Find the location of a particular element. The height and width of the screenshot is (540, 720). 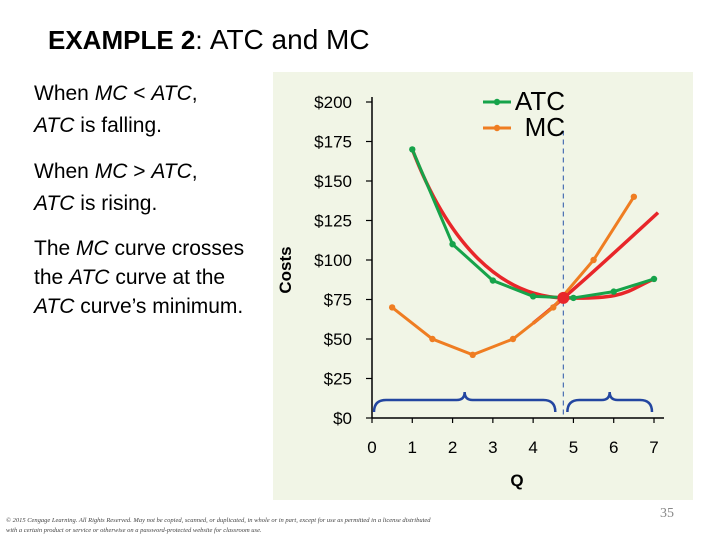

y-tick-label: $150 is located at coordinates (333, 181).